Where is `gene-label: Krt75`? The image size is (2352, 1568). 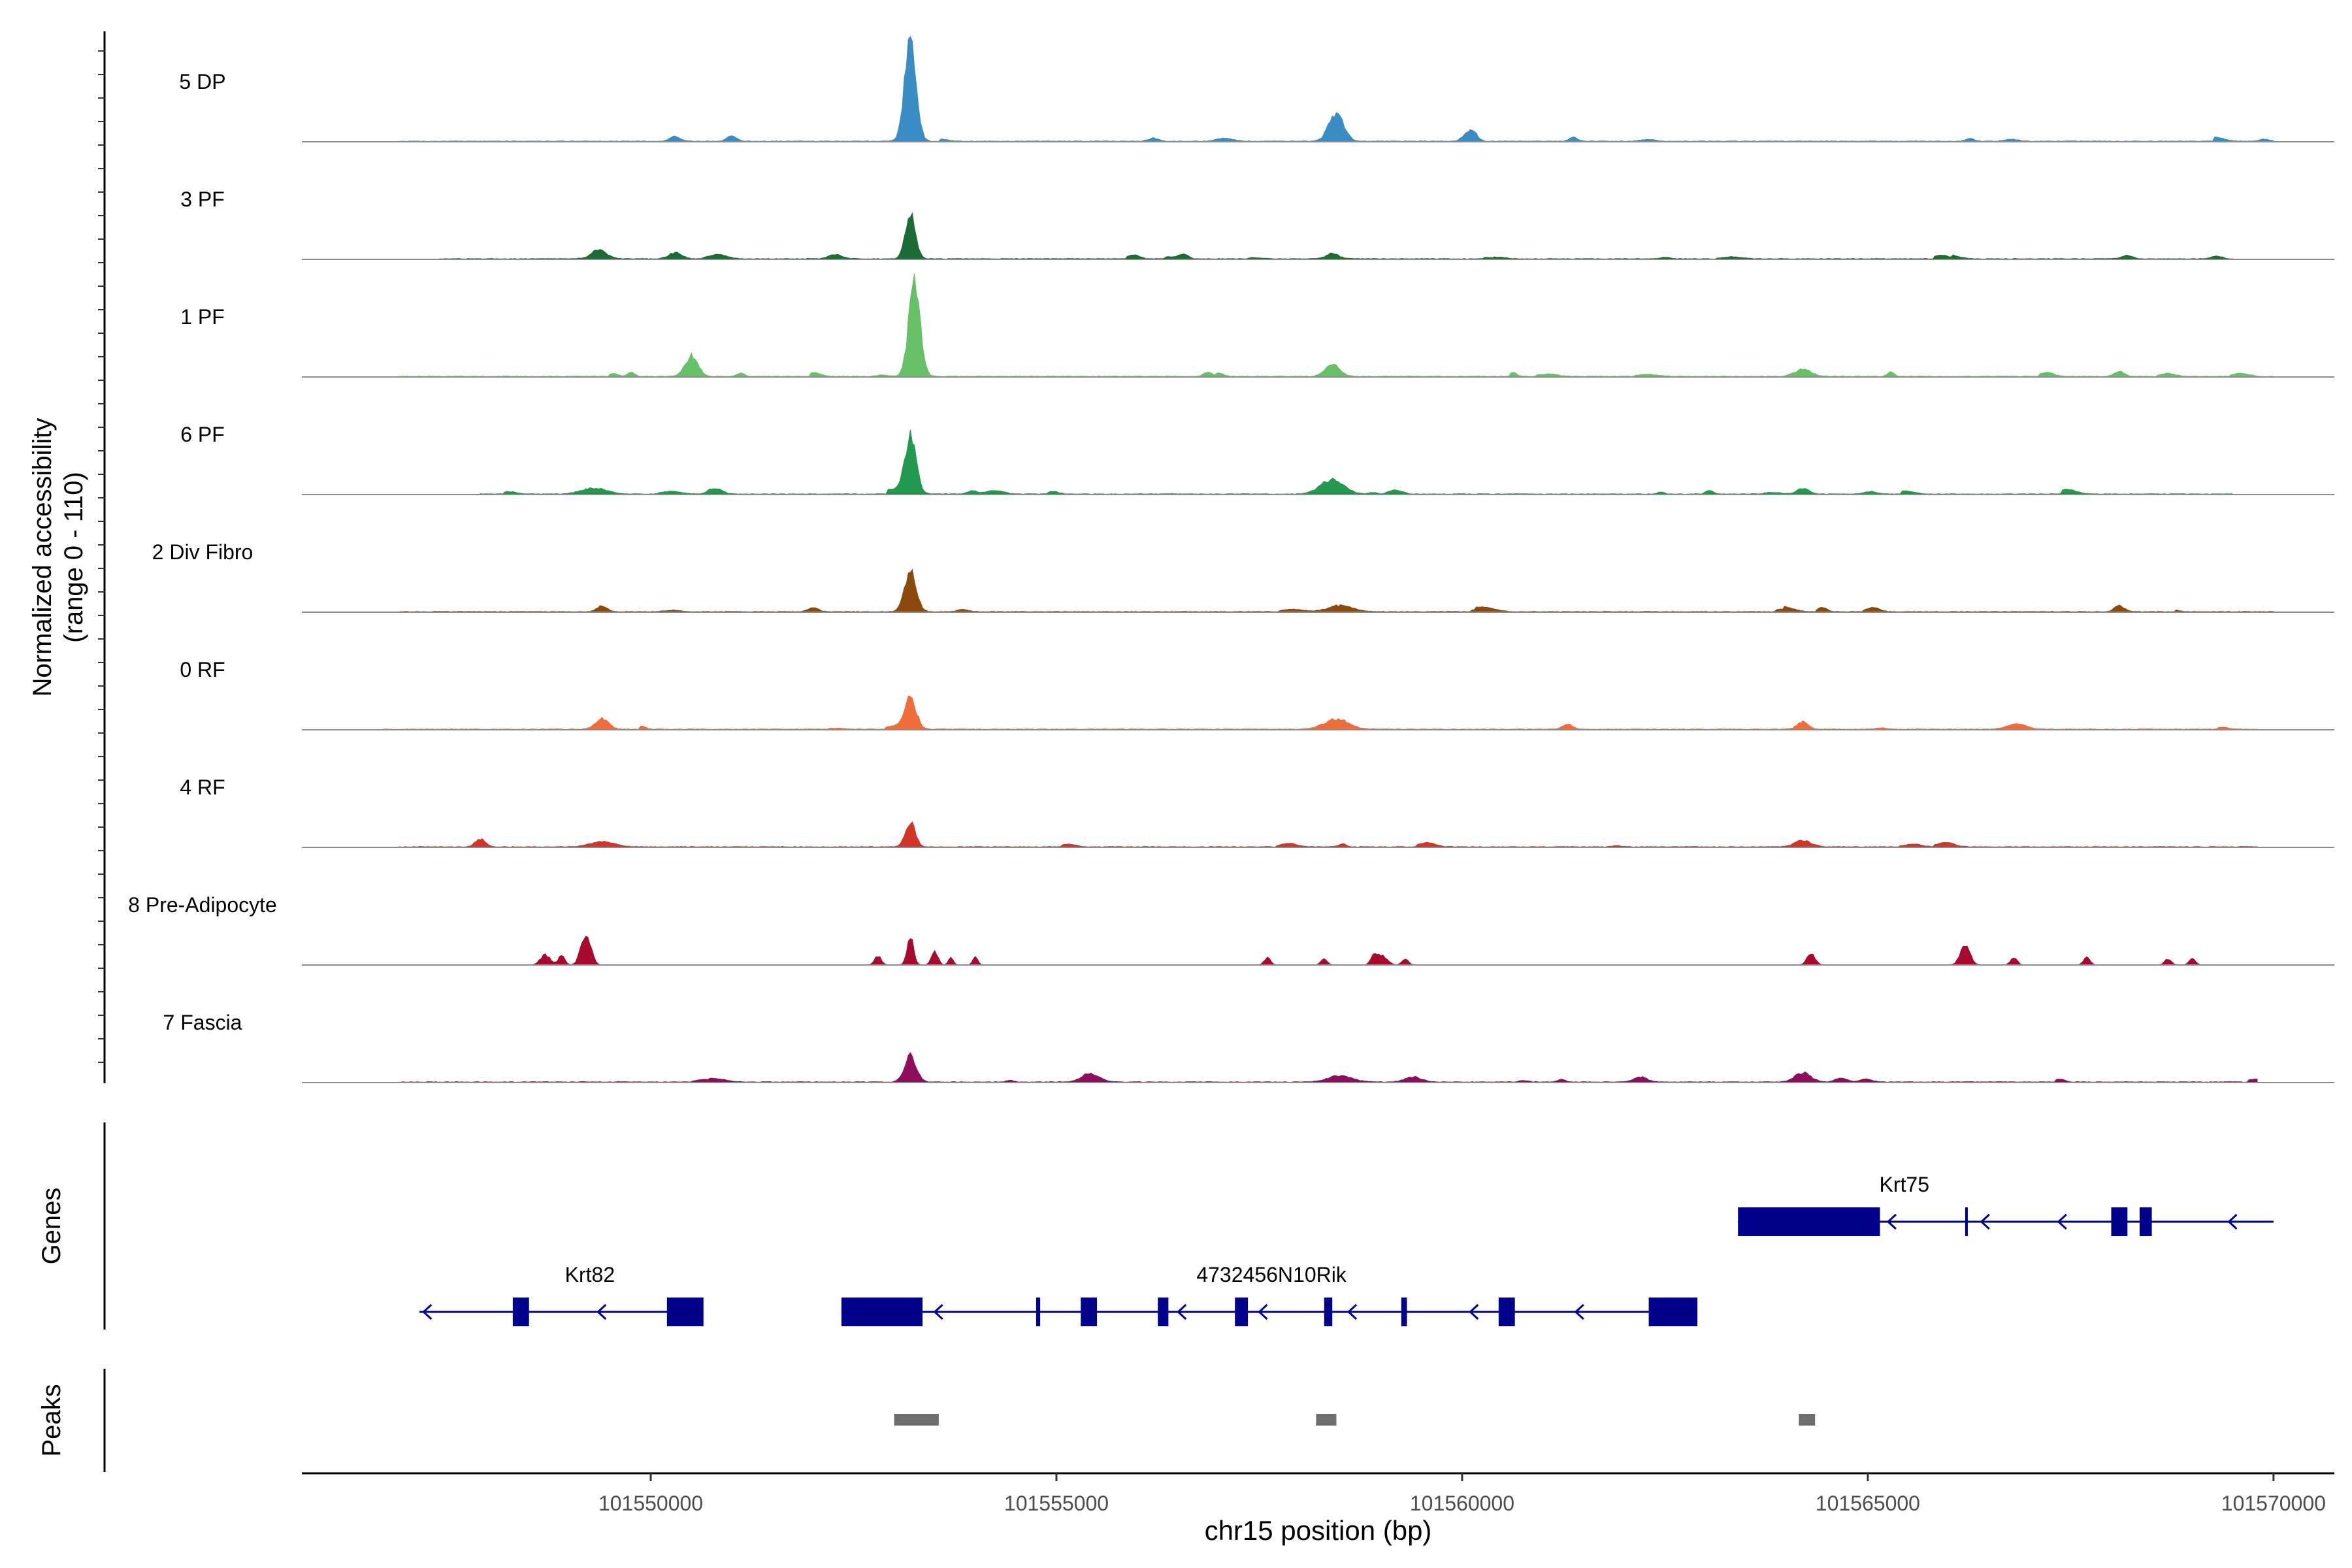 gene-label: Krt75 is located at coordinates (1904, 1184).